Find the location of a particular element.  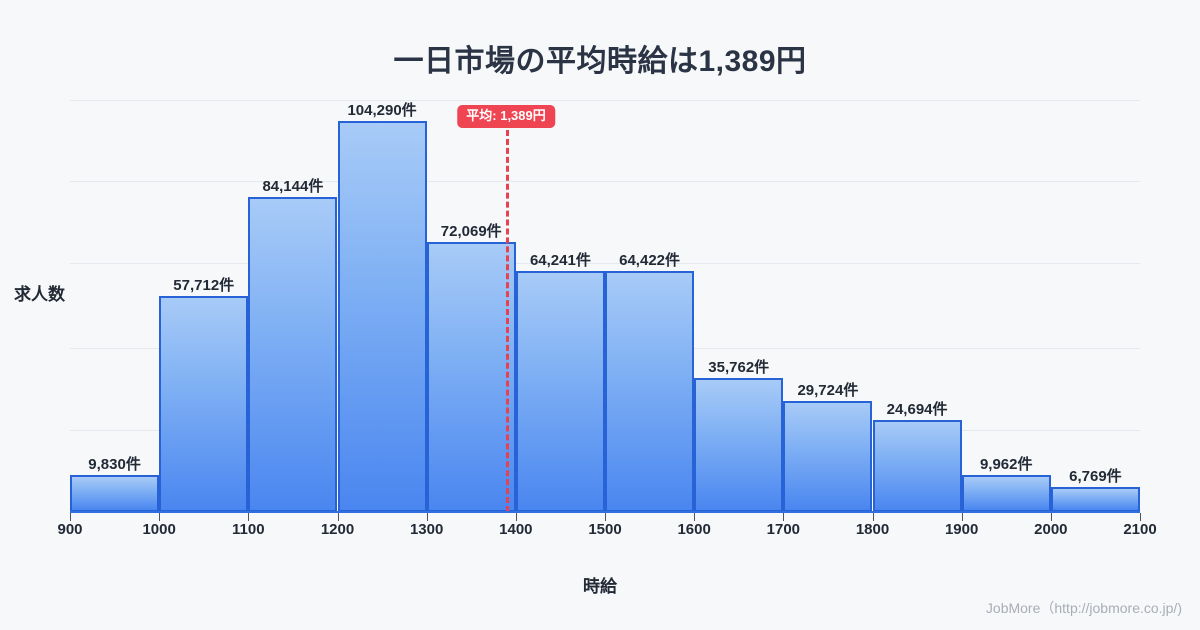

bar-value-label: 9,830件 is located at coordinates (114, 465).